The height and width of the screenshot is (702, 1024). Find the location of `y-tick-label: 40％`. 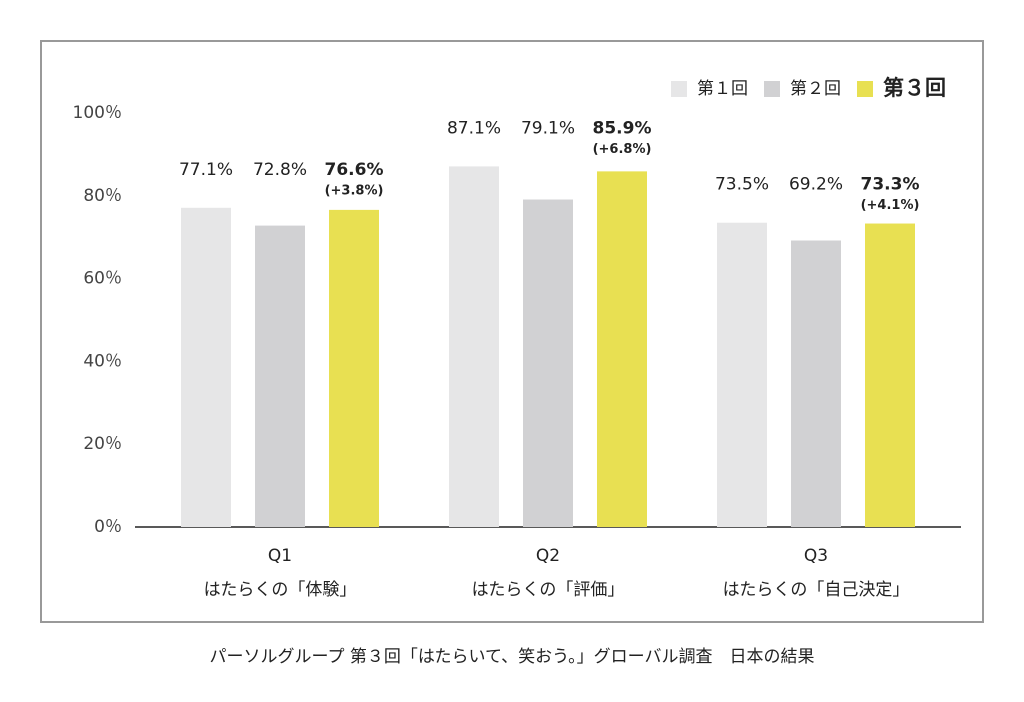

y-tick-label: 40％ is located at coordinates (102, 361).